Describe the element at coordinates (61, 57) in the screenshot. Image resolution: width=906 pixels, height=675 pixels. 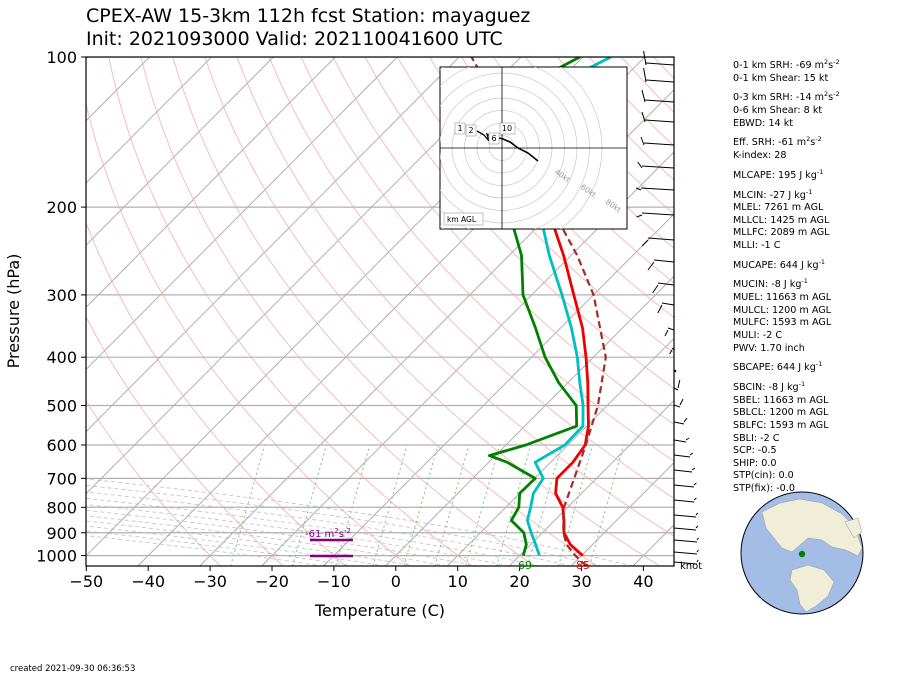
I see `y-tick-label: 100` at that location.